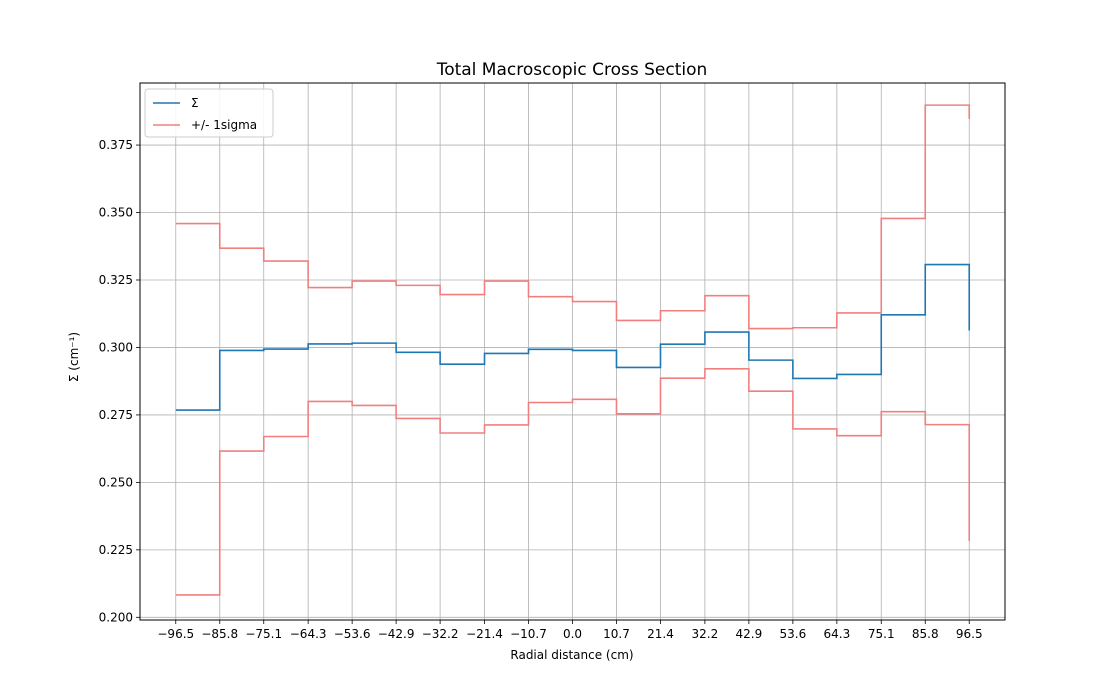 Image resolution: width=1117 pixels, height=695 pixels. I want to click on y-tick-label: 0.375, so click(116, 145).